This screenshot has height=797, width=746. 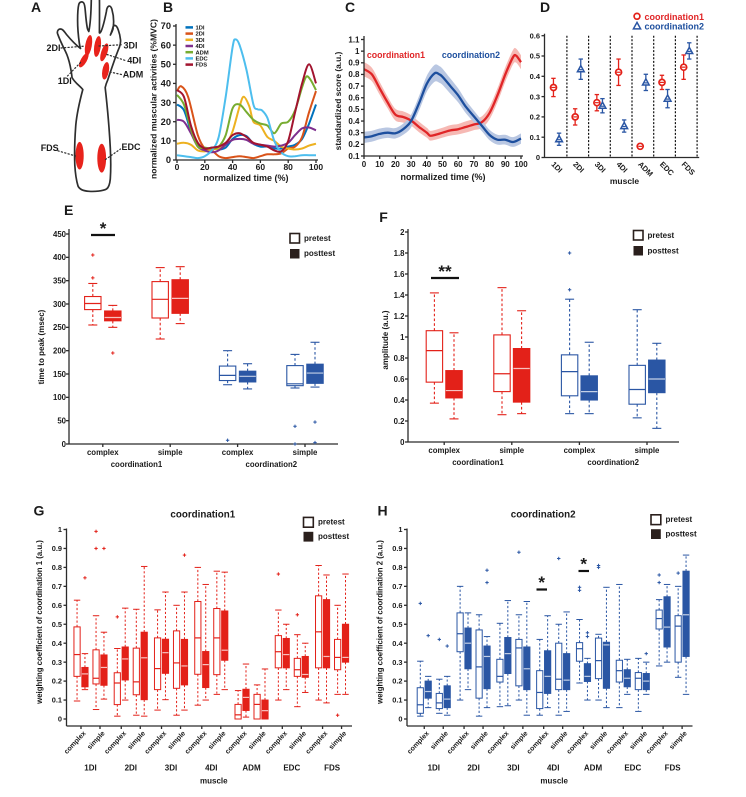 I want to click on svg-text: time to peak (msec), so click(x=41, y=346).